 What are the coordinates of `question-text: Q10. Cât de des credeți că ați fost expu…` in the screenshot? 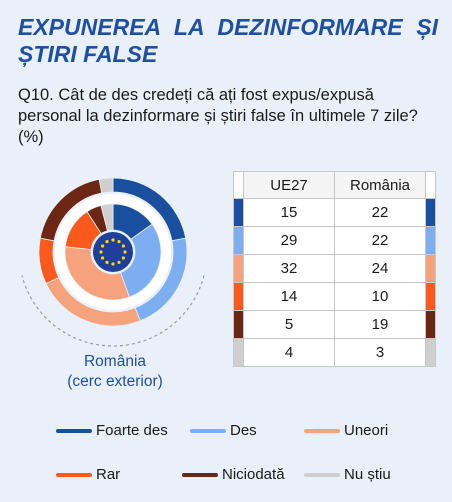 It's located at (218, 116).